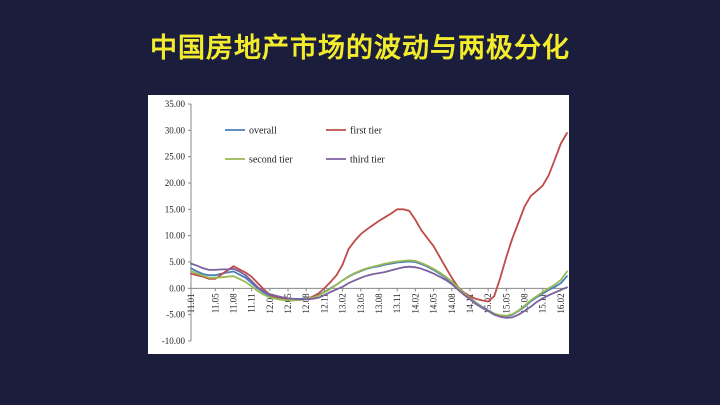  What do you see at coordinates (271, 160) in the screenshot?
I see `legend-label: second tier` at bounding box center [271, 160].